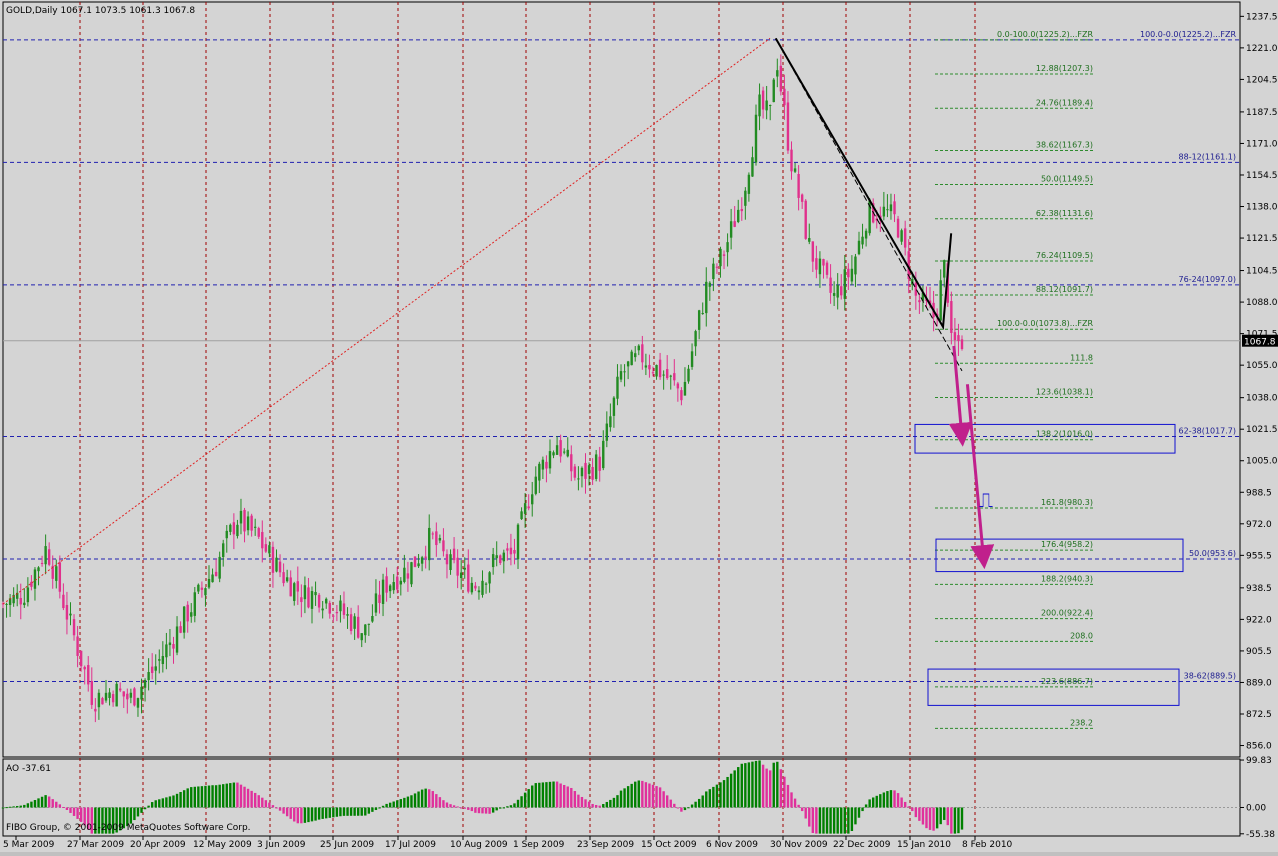 The image size is (1278, 856). I want to click on chart-title: GOLD,Daily 1067.1 1073.5 1061.3 1067.8, so click(100, 11).